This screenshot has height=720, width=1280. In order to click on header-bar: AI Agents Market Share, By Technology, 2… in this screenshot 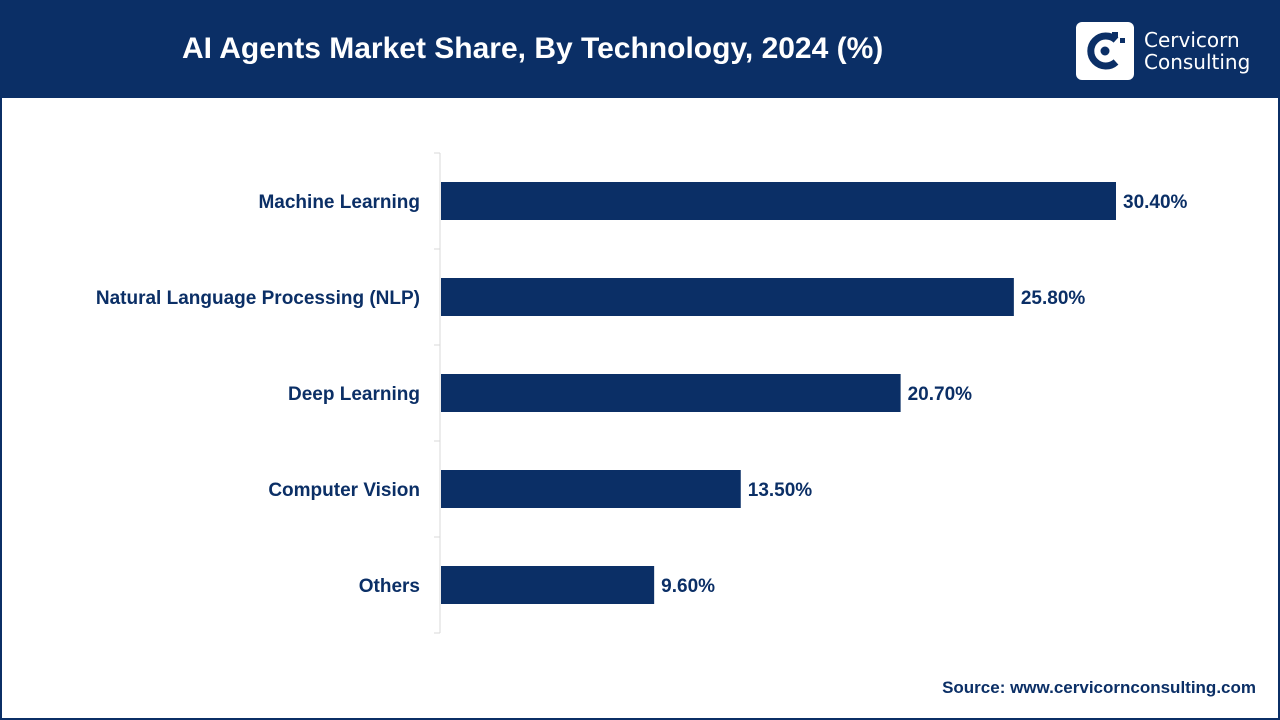, I will do `click(640, 50)`.